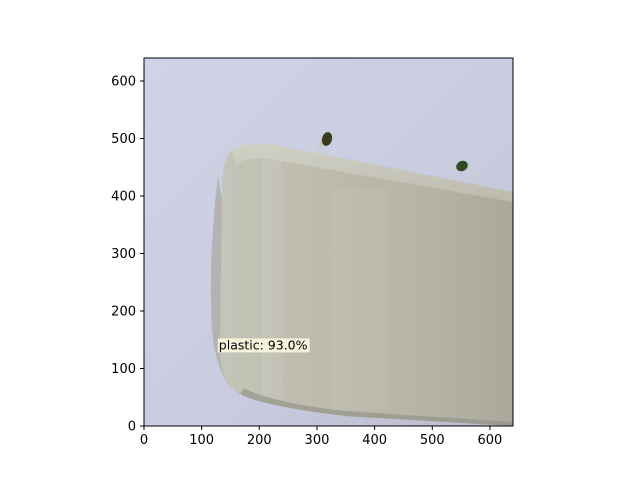 This screenshot has width=640, height=480. What do you see at coordinates (123, 254) in the screenshot?
I see `y-tick-label: 300` at bounding box center [123, 254].